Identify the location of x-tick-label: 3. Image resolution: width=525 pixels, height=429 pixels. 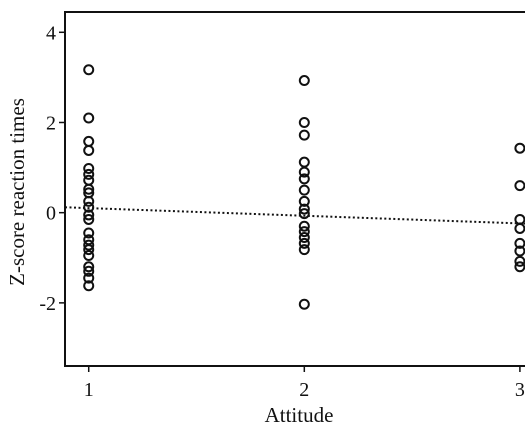
(520, 390).